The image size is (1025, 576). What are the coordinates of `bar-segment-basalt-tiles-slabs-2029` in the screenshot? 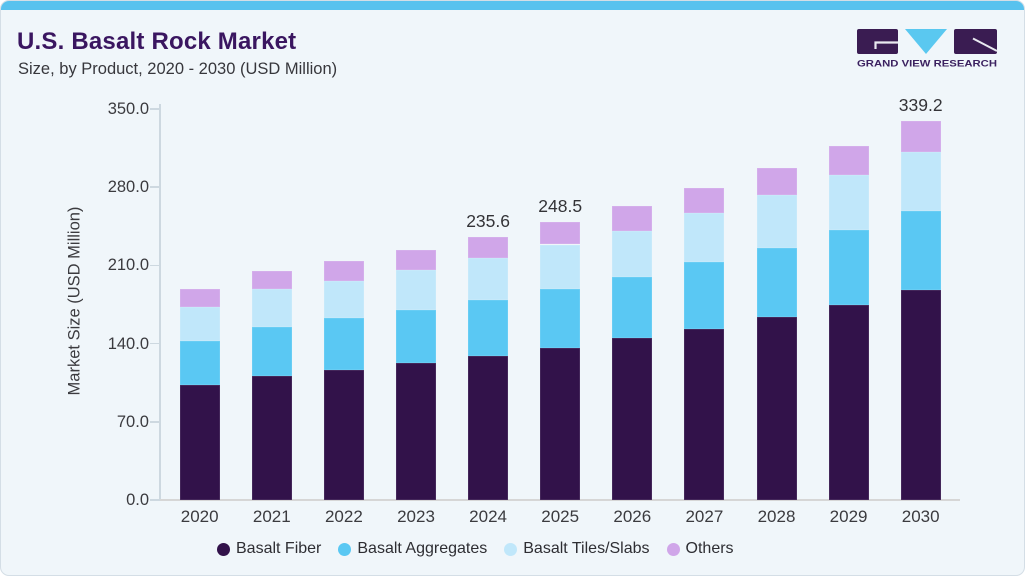 It's located at (848, 203).